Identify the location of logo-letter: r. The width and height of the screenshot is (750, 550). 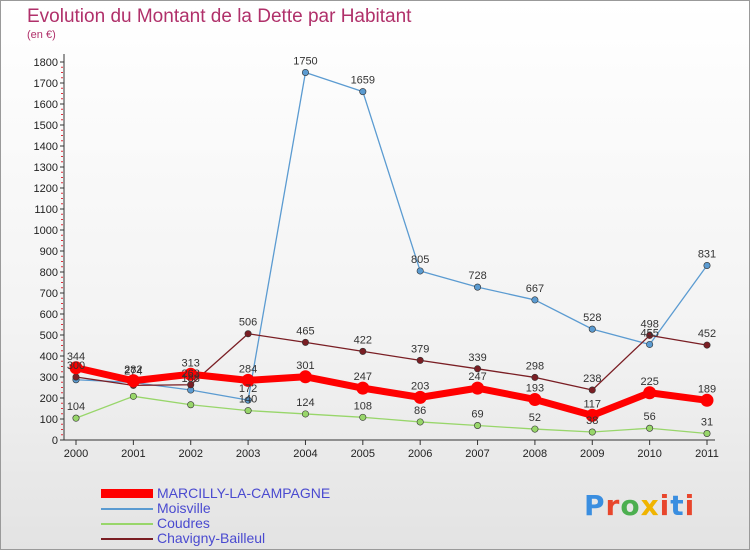
(613, 505).